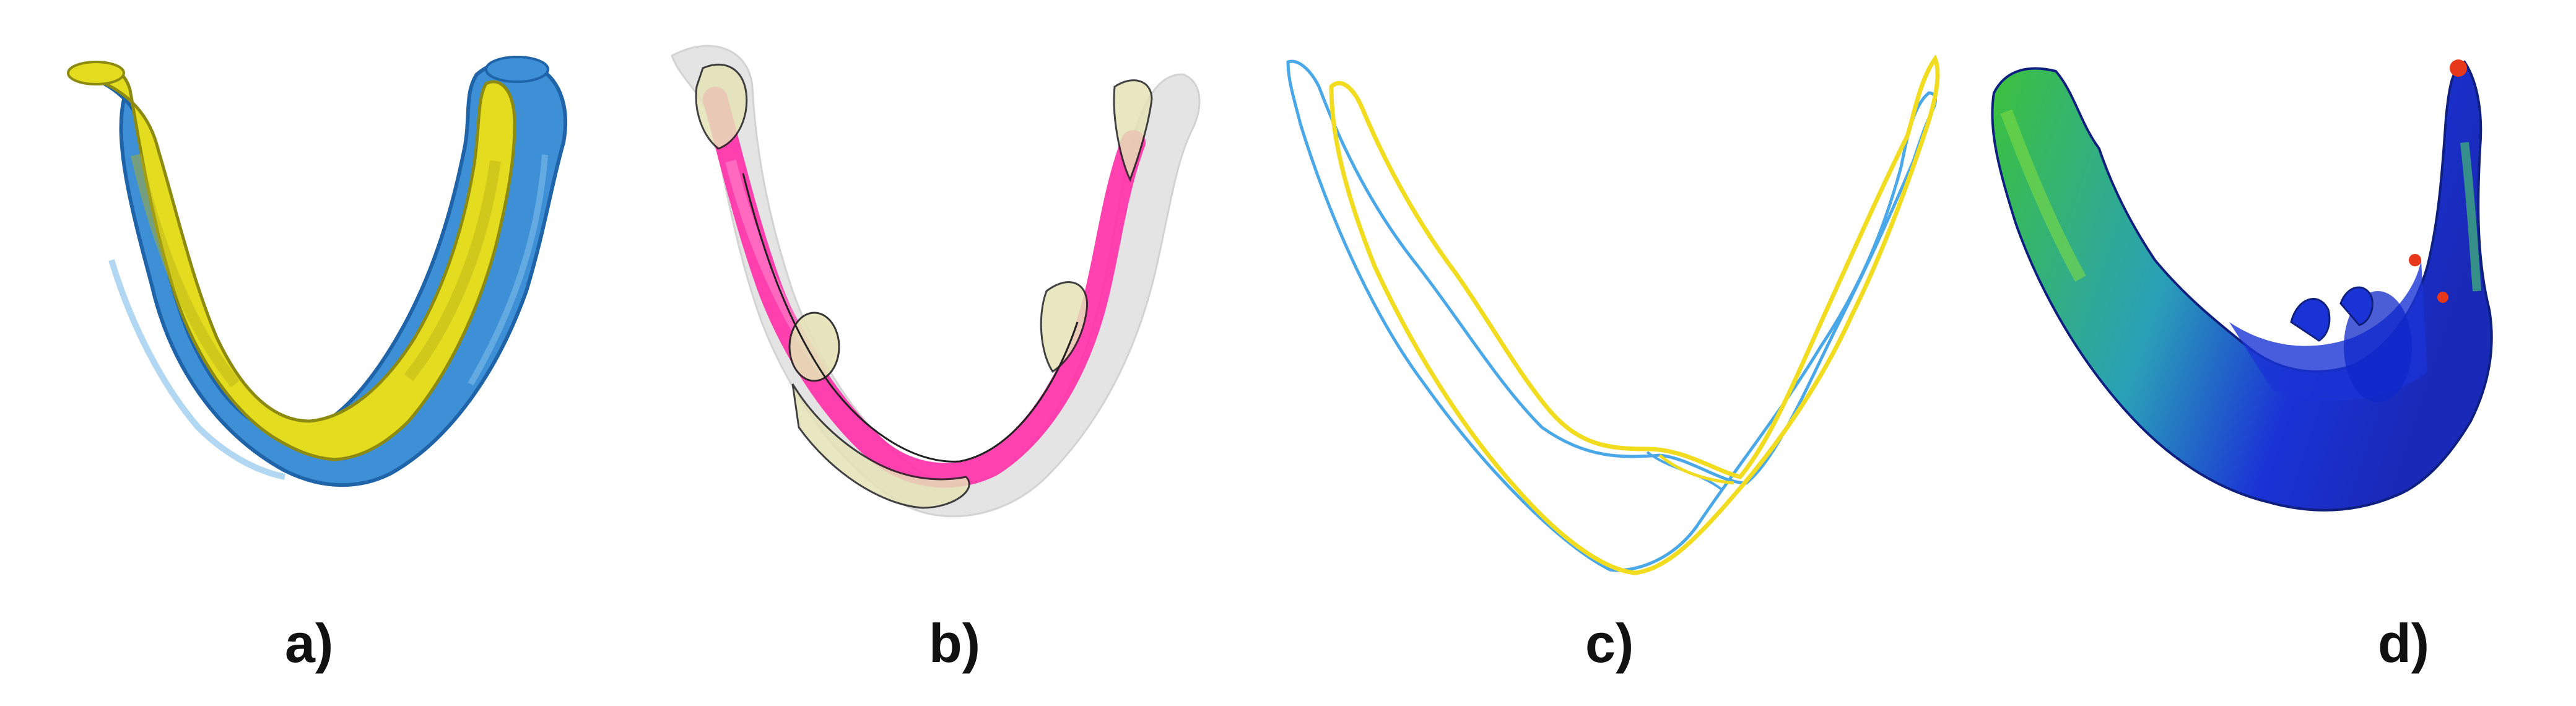  I want to click on blue-surface, so click(318, 272).